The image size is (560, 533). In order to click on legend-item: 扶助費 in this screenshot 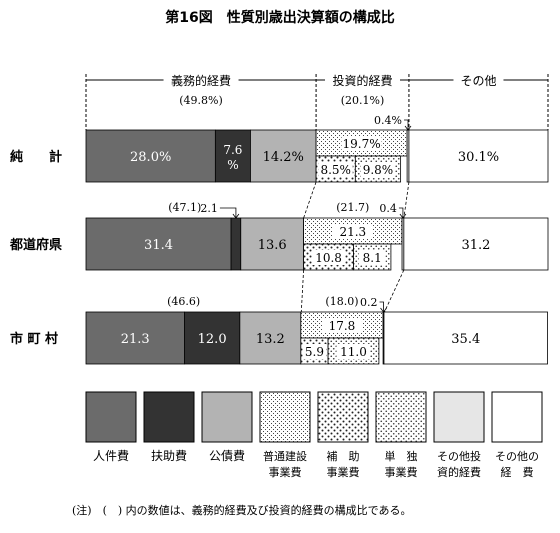, I will do `click(169, 427)`.